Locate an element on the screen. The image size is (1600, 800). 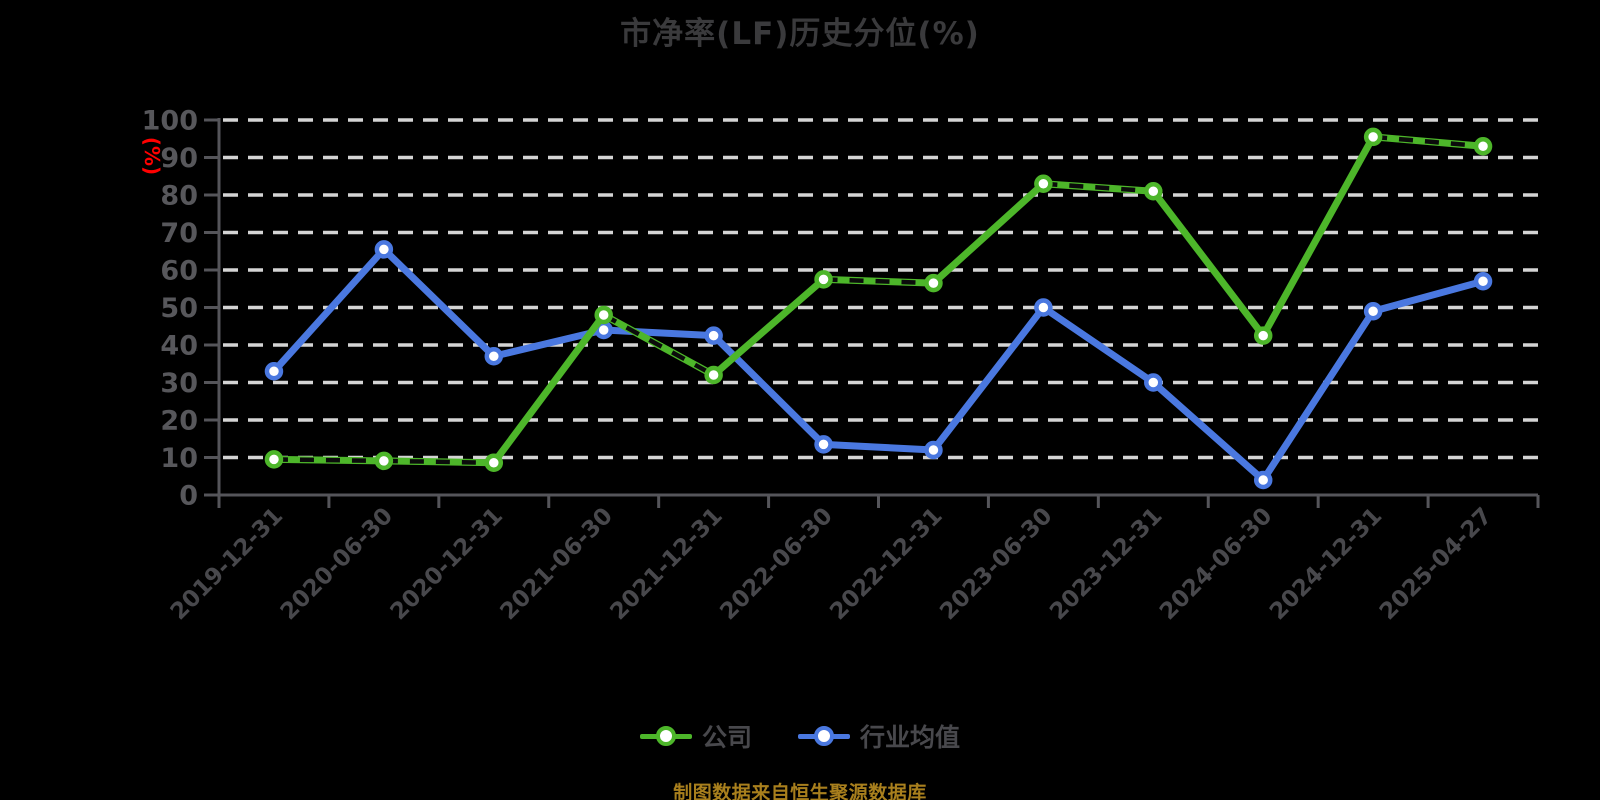
company-line-marker-icon is located at coordinates (665, 736).